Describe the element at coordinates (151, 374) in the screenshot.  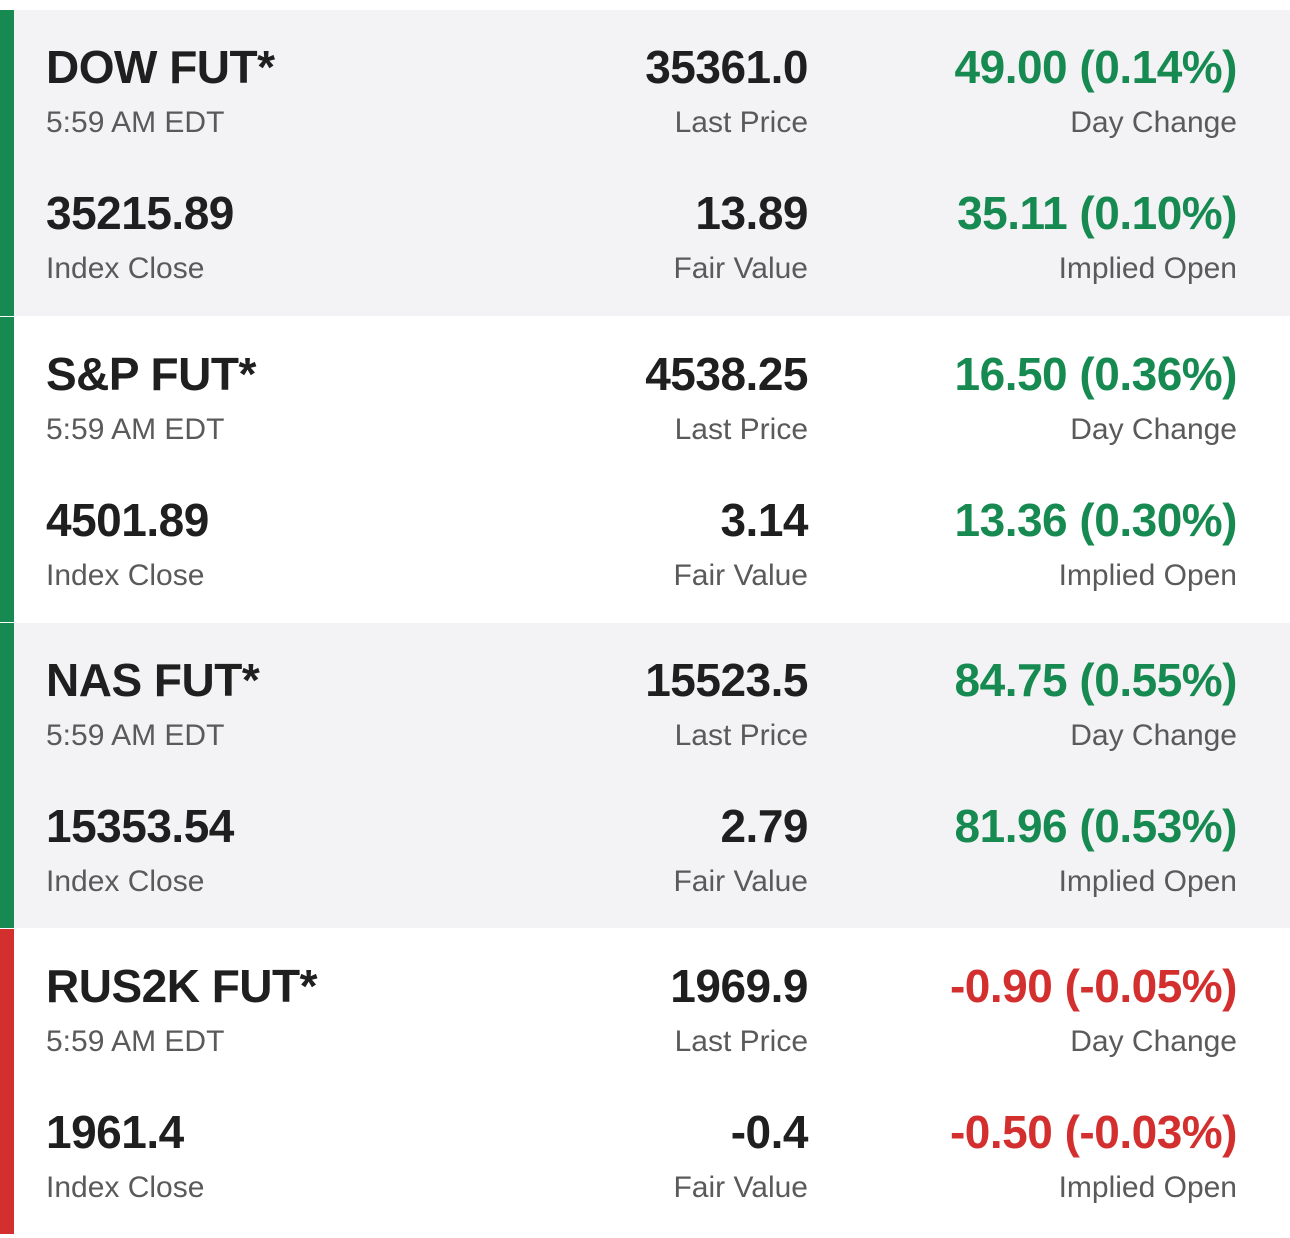
I see `ticker-symbol: S&P FUT*` at that location.